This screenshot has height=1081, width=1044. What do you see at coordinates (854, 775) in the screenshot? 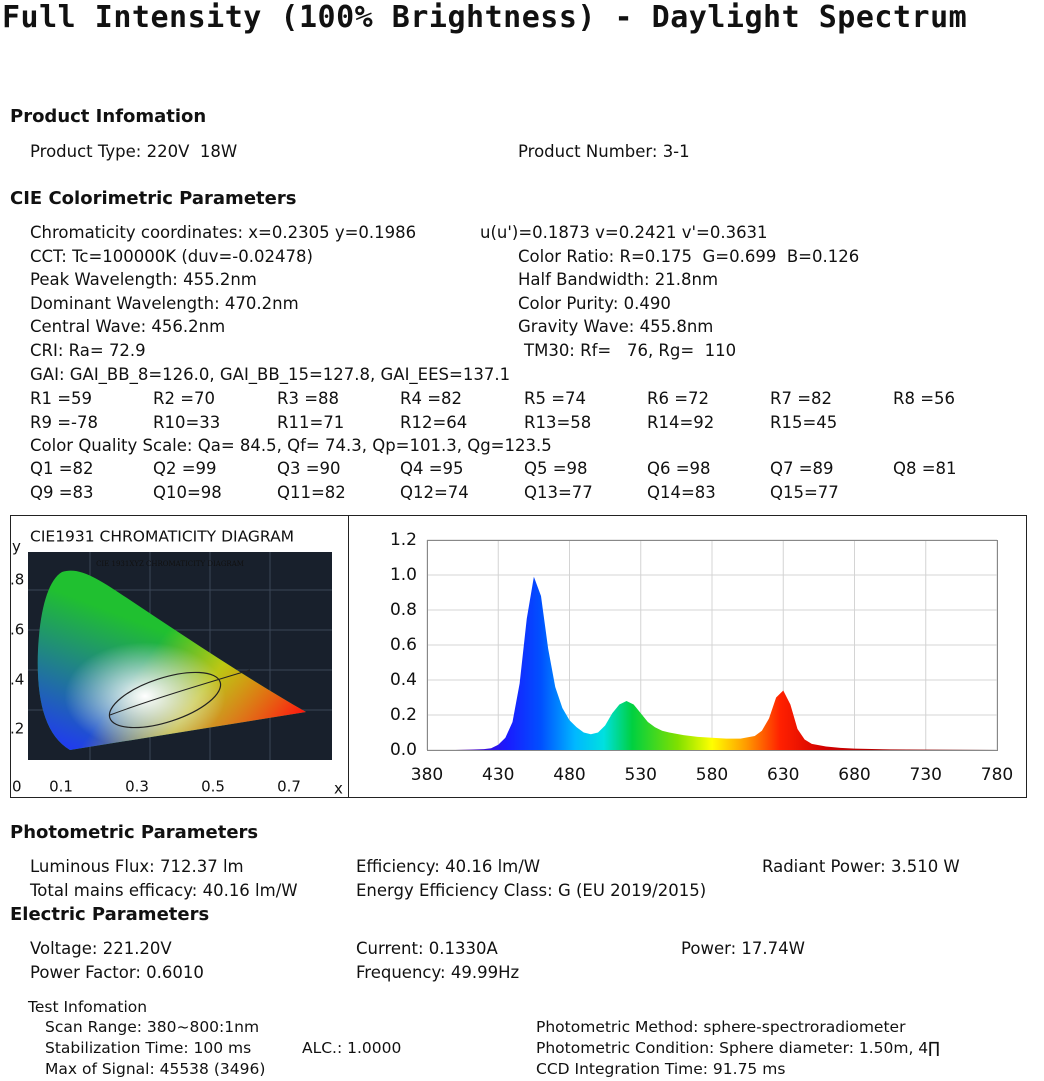
I see `x-tick-label: 680` at bounding box center [854, 775].